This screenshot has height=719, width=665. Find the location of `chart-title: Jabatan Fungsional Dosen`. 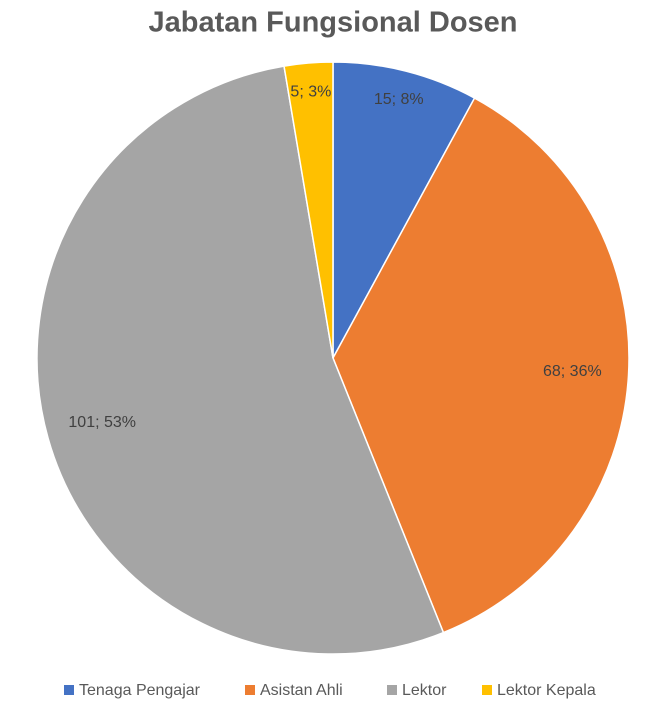

chart-title: Jabatan Fungsional Dosen is located at coordinates (333, 23).